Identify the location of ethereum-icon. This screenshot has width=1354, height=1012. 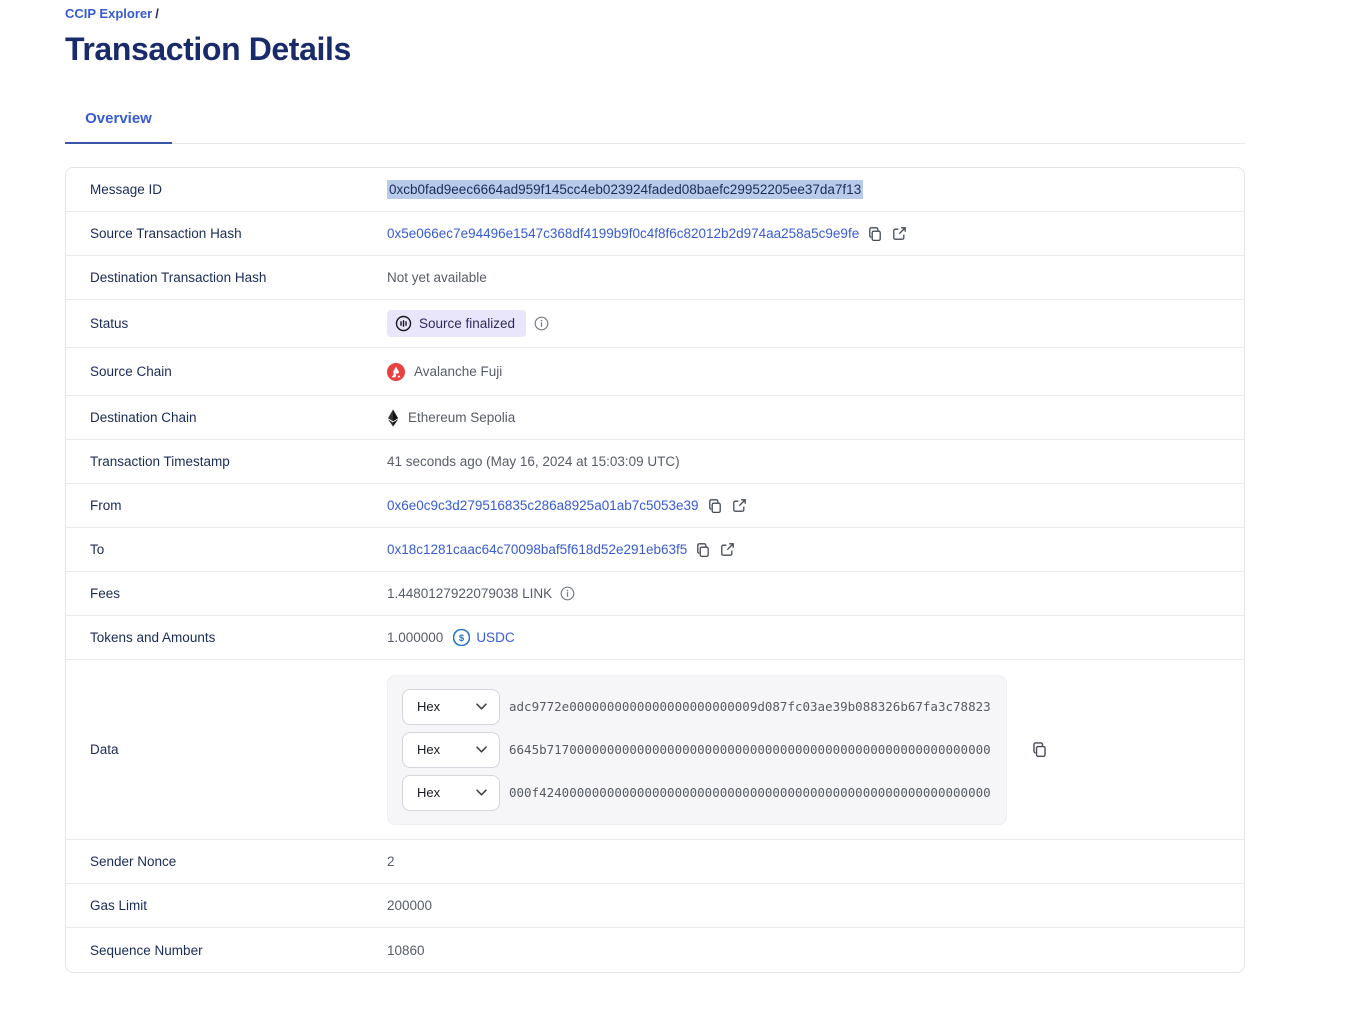
(393, 418).